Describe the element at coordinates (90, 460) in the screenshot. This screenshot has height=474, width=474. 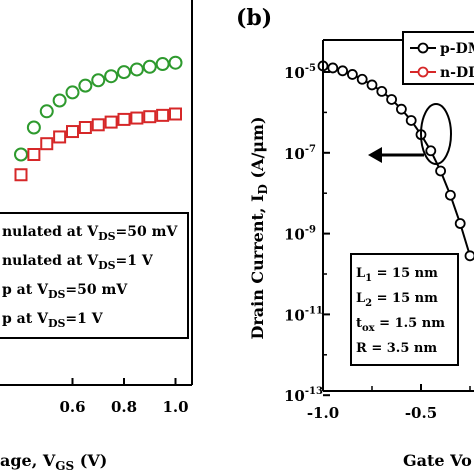
I see `panel-a-xlabel-unit: (V)` at that location.